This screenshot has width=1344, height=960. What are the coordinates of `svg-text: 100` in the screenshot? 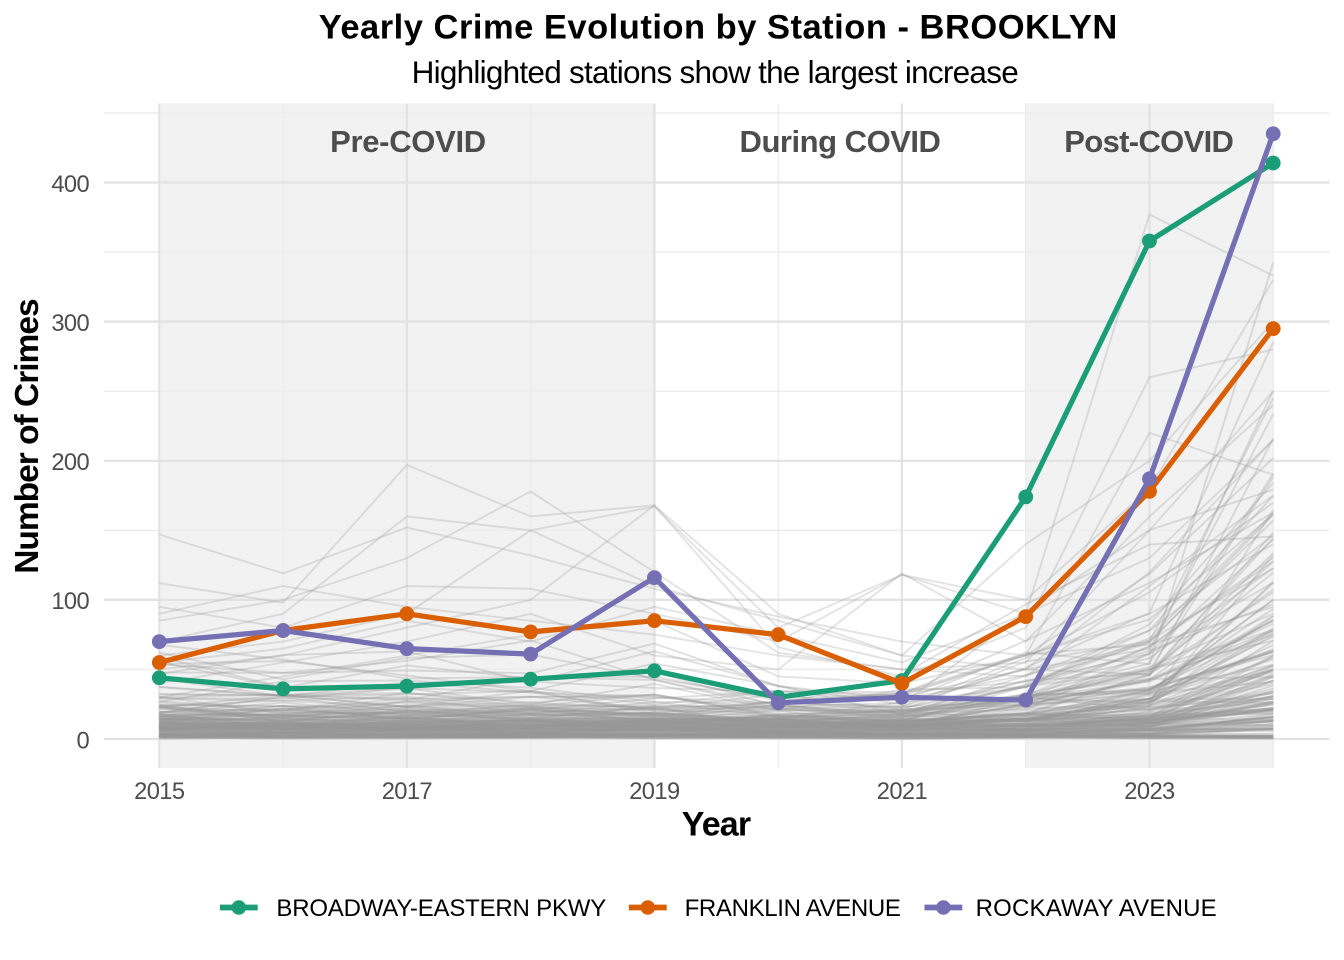 It's located at (70, 602).